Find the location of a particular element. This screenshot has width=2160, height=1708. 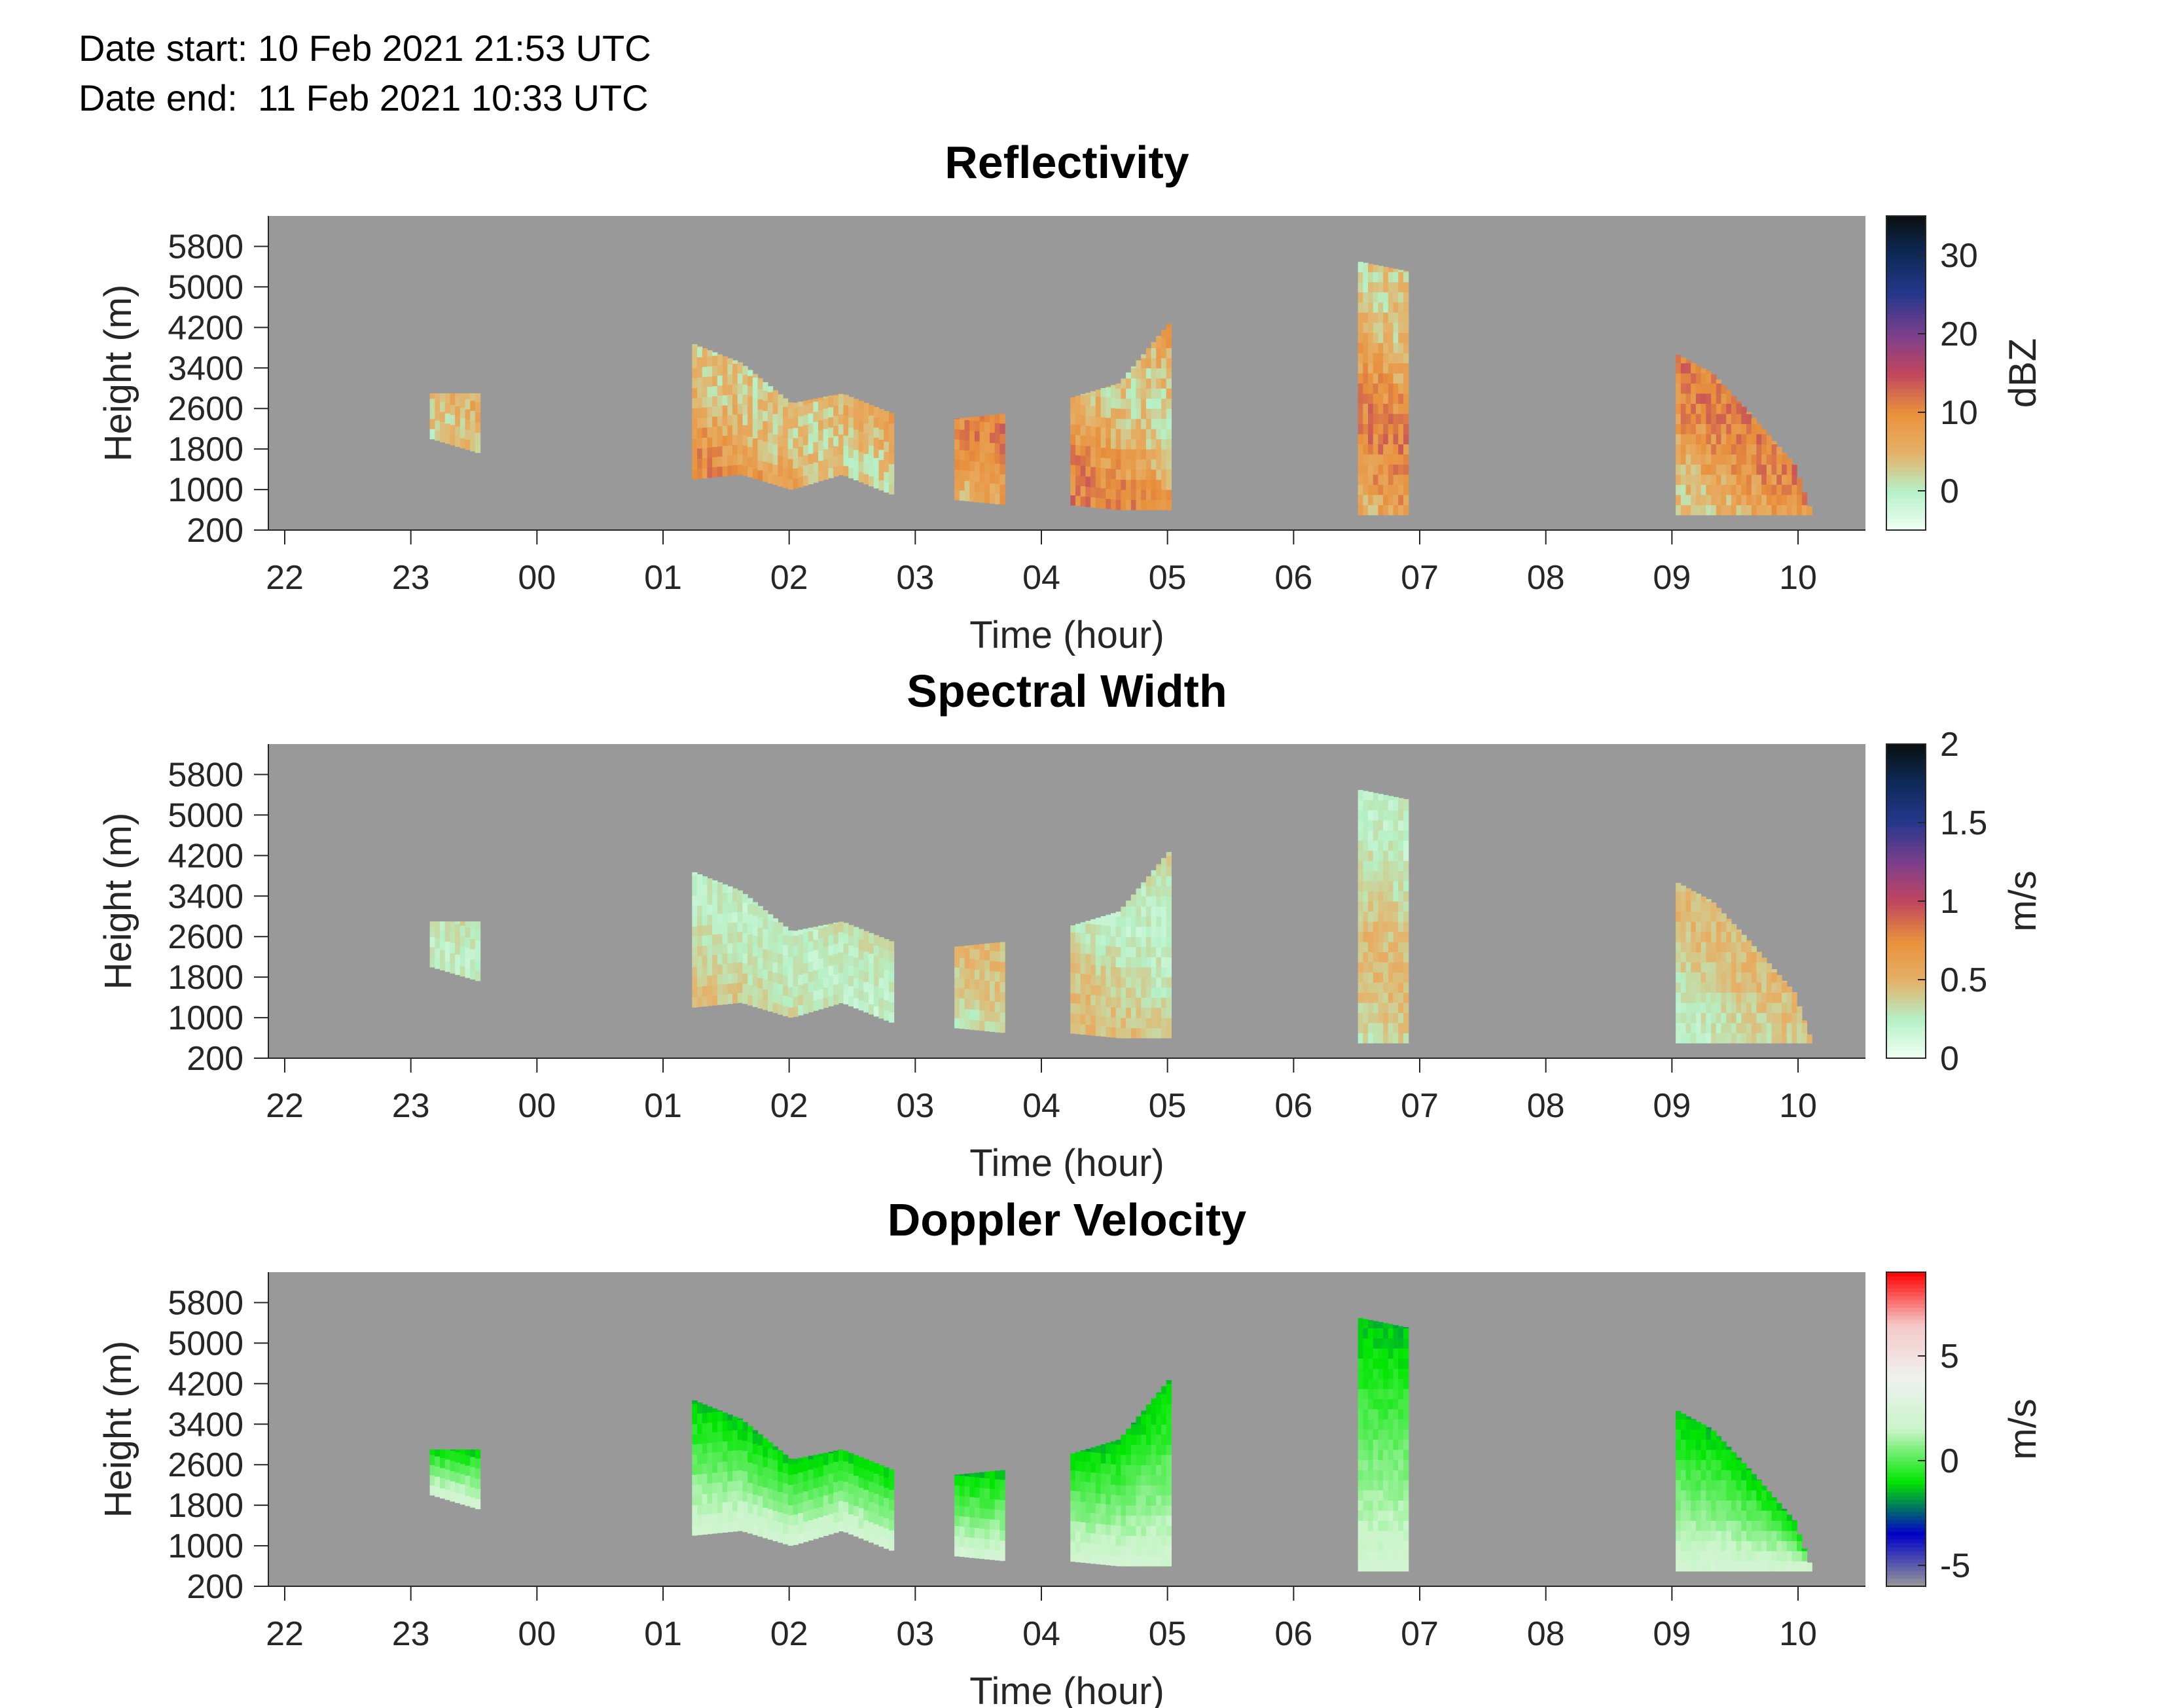

y-axis-label: Height (m) is located at coordinates (118, 902).